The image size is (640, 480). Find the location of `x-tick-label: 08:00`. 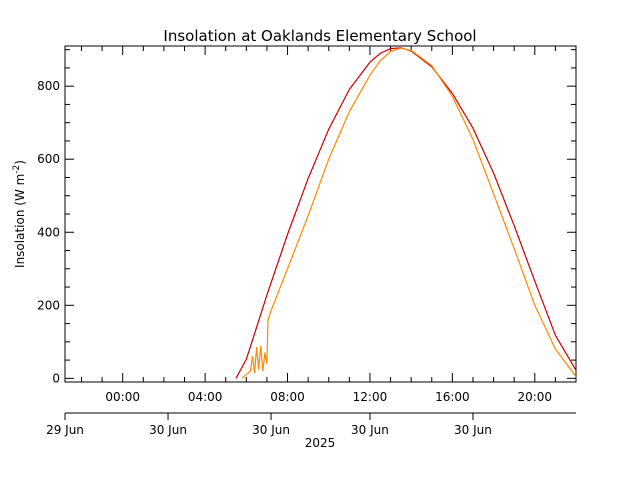

x-tick-label: 08:00 is located at coordinates (287, 397).